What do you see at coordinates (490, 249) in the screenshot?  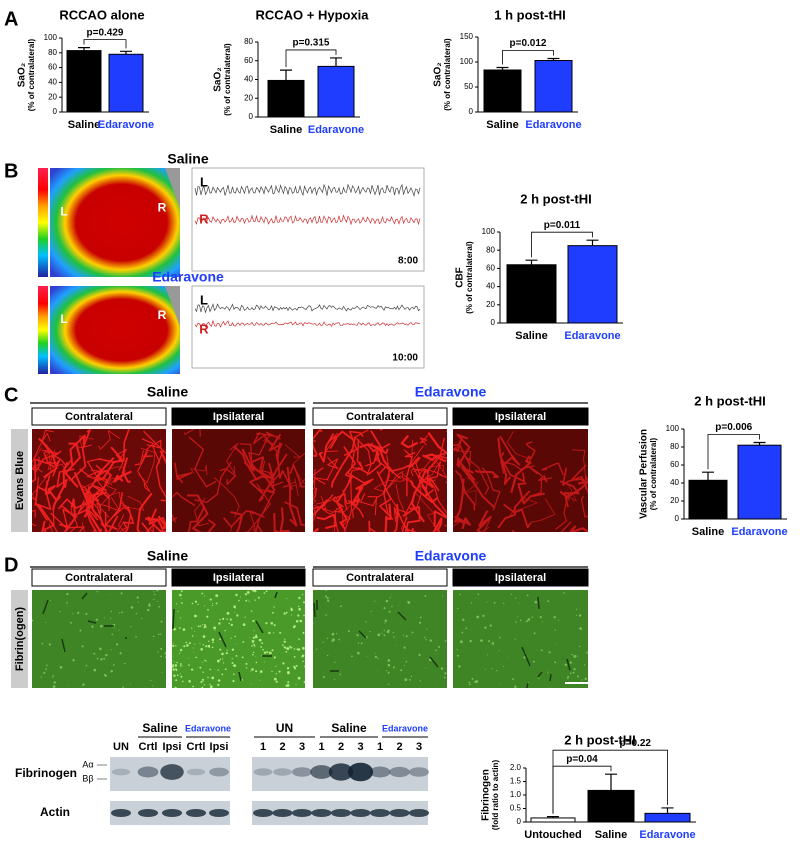 I see `y-tick-label: 80` at bounding box center [490, 249].